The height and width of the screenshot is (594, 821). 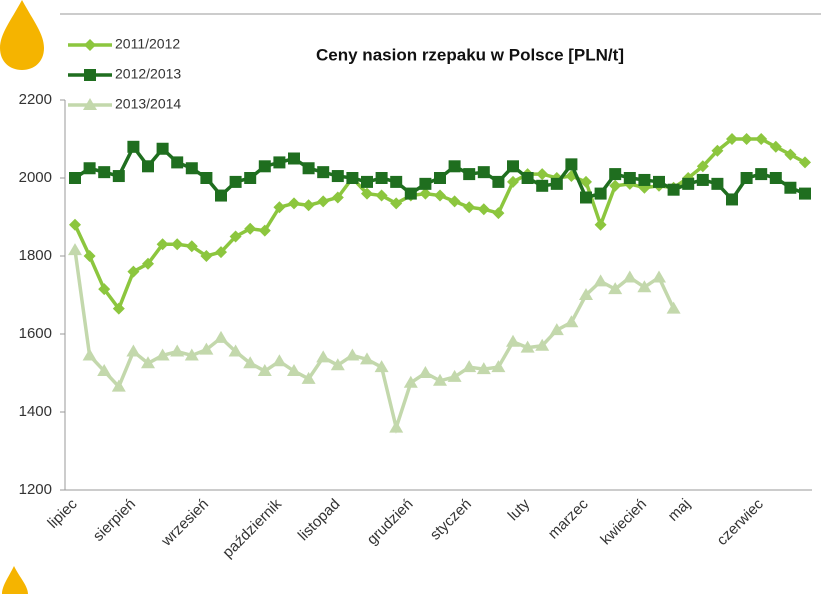 What do you see at coordinates (184, 523) in the screenshot?
I see `x-tick-label: wrzesień` at bounding box center [184, 523].